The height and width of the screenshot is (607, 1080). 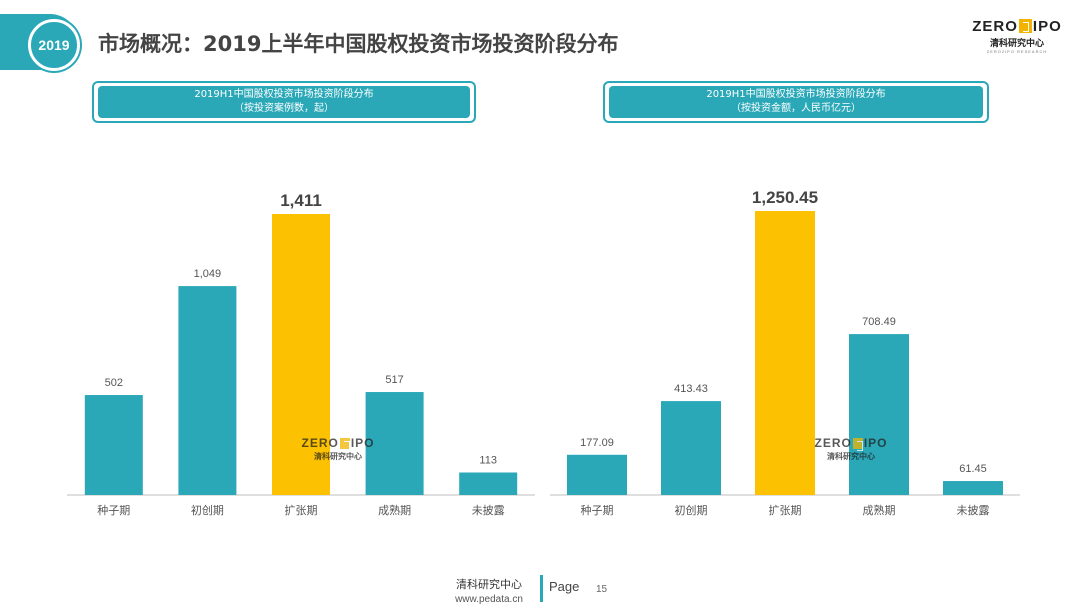 What do you see at coordinates (785, 510) in the screenshot?
I see `right-category-label-2: 扩张期` at bounding box center [785, 510].